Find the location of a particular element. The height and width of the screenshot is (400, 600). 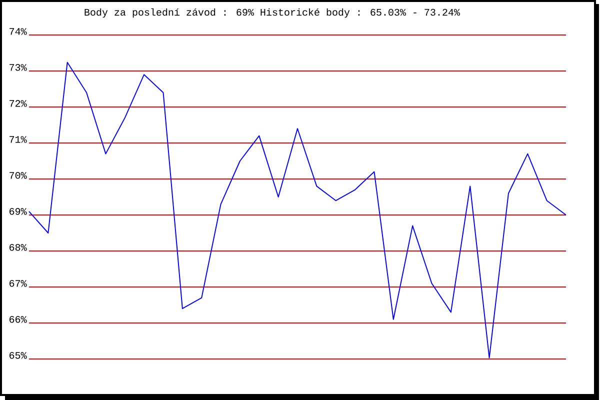

y-tick-label: 73% is located at coordinates (18, 67).